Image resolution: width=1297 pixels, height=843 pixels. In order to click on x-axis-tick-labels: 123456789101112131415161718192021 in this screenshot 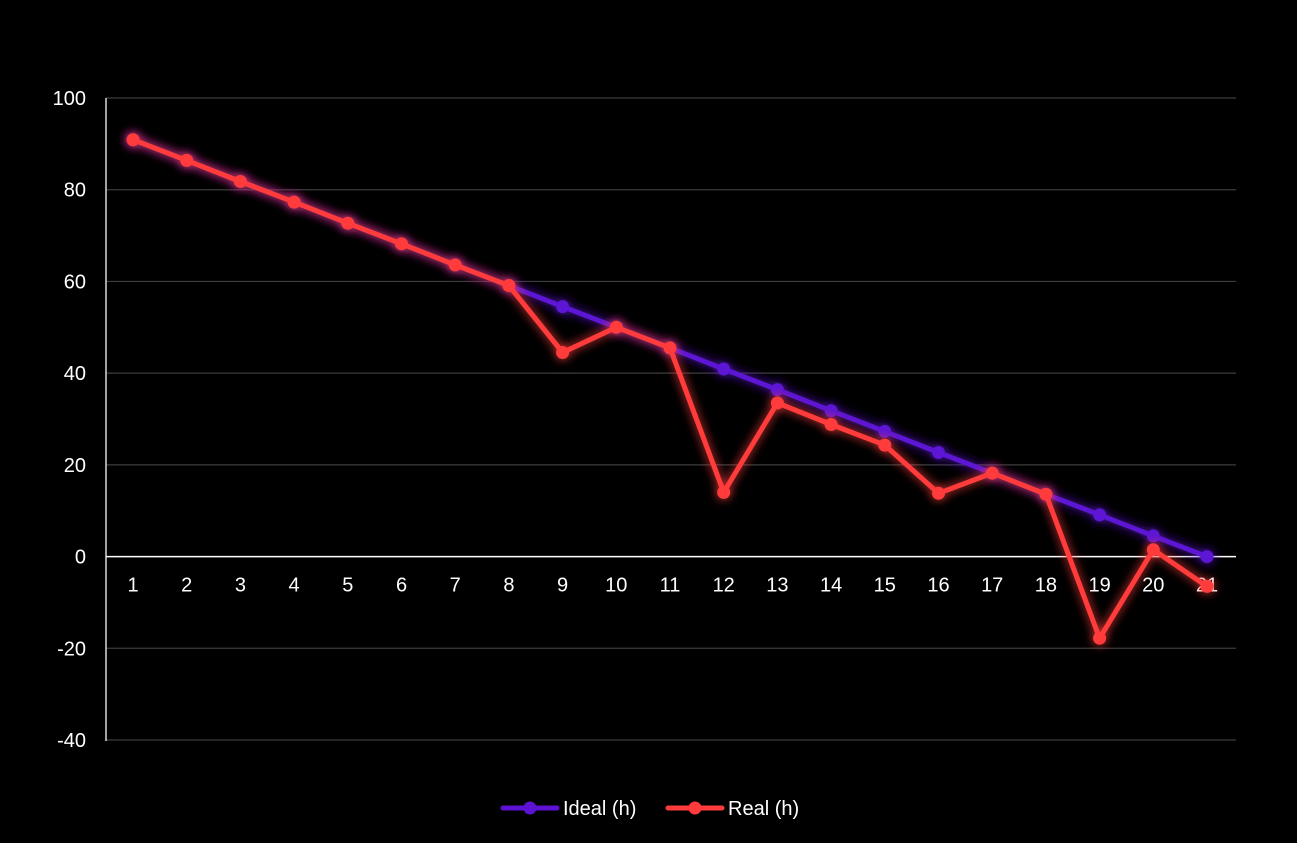, I will do `click(672, 586)`.